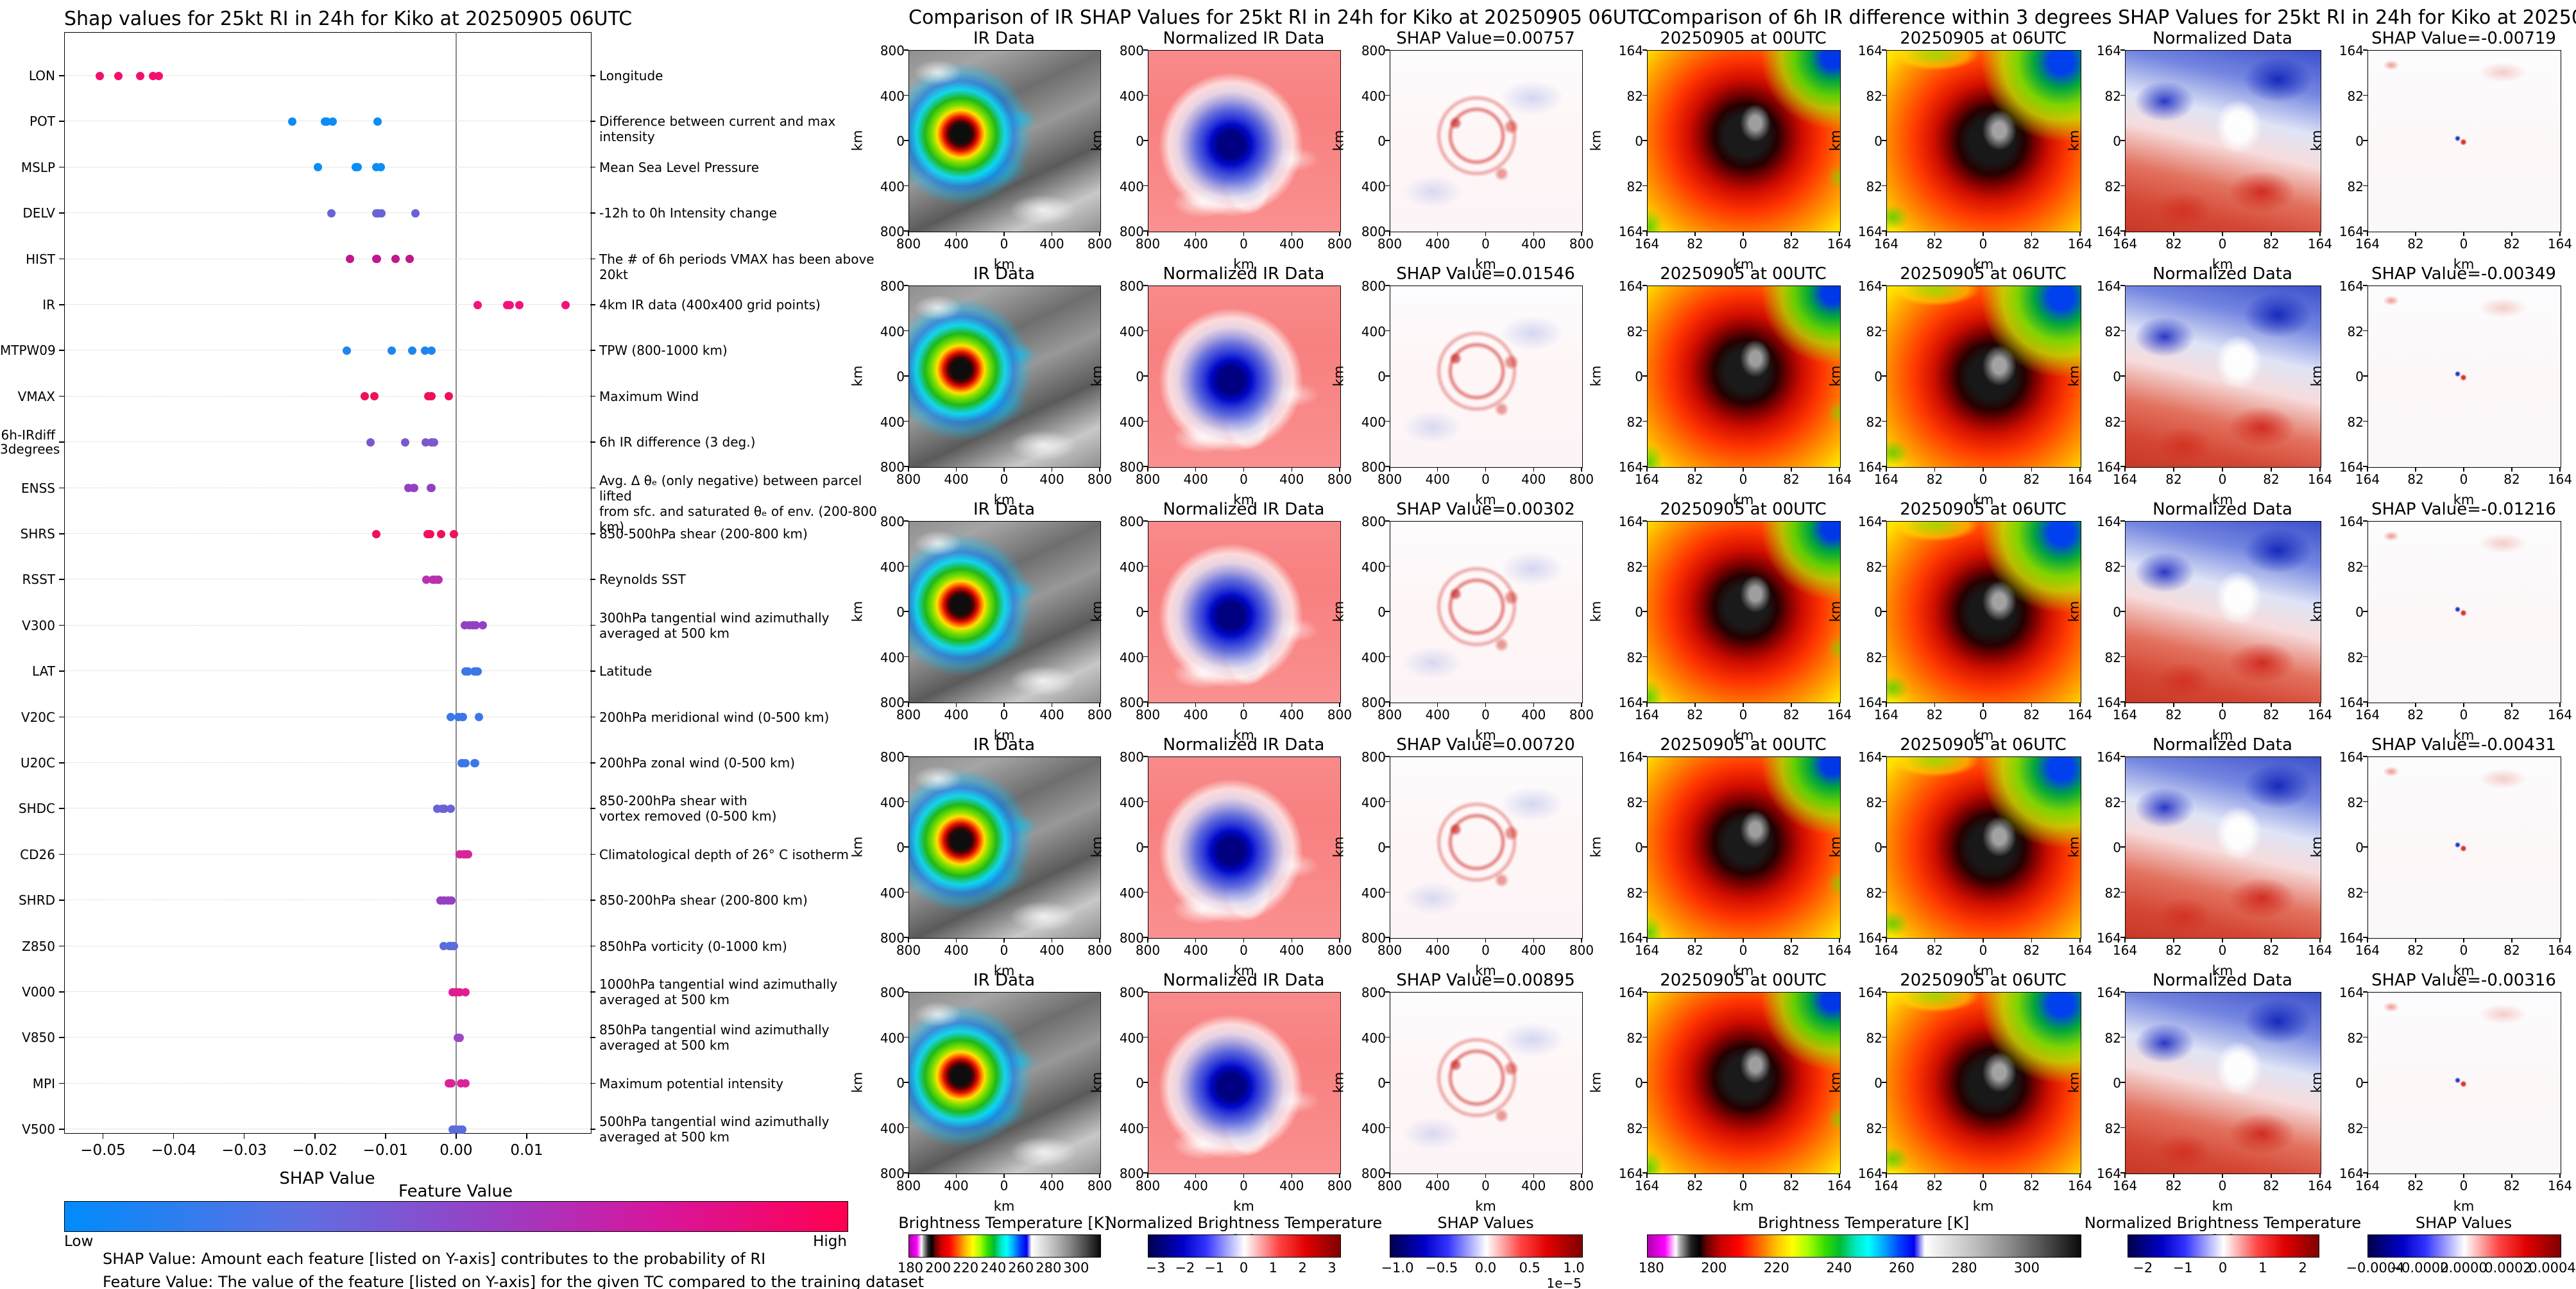 This screenshot has height=1289, width=2576. What do you see at coordinates (386, 1150) in the screenshot?
I see `x-tick-label: −0.01` at bounding box center [386, 1150].